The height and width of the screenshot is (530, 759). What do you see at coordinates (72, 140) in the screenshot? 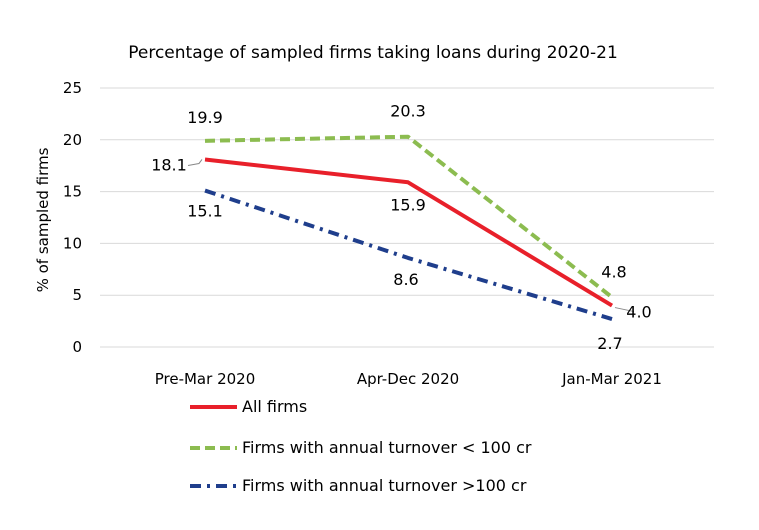
I see `y-tick-label: 20` at bounding box center [72, 140].